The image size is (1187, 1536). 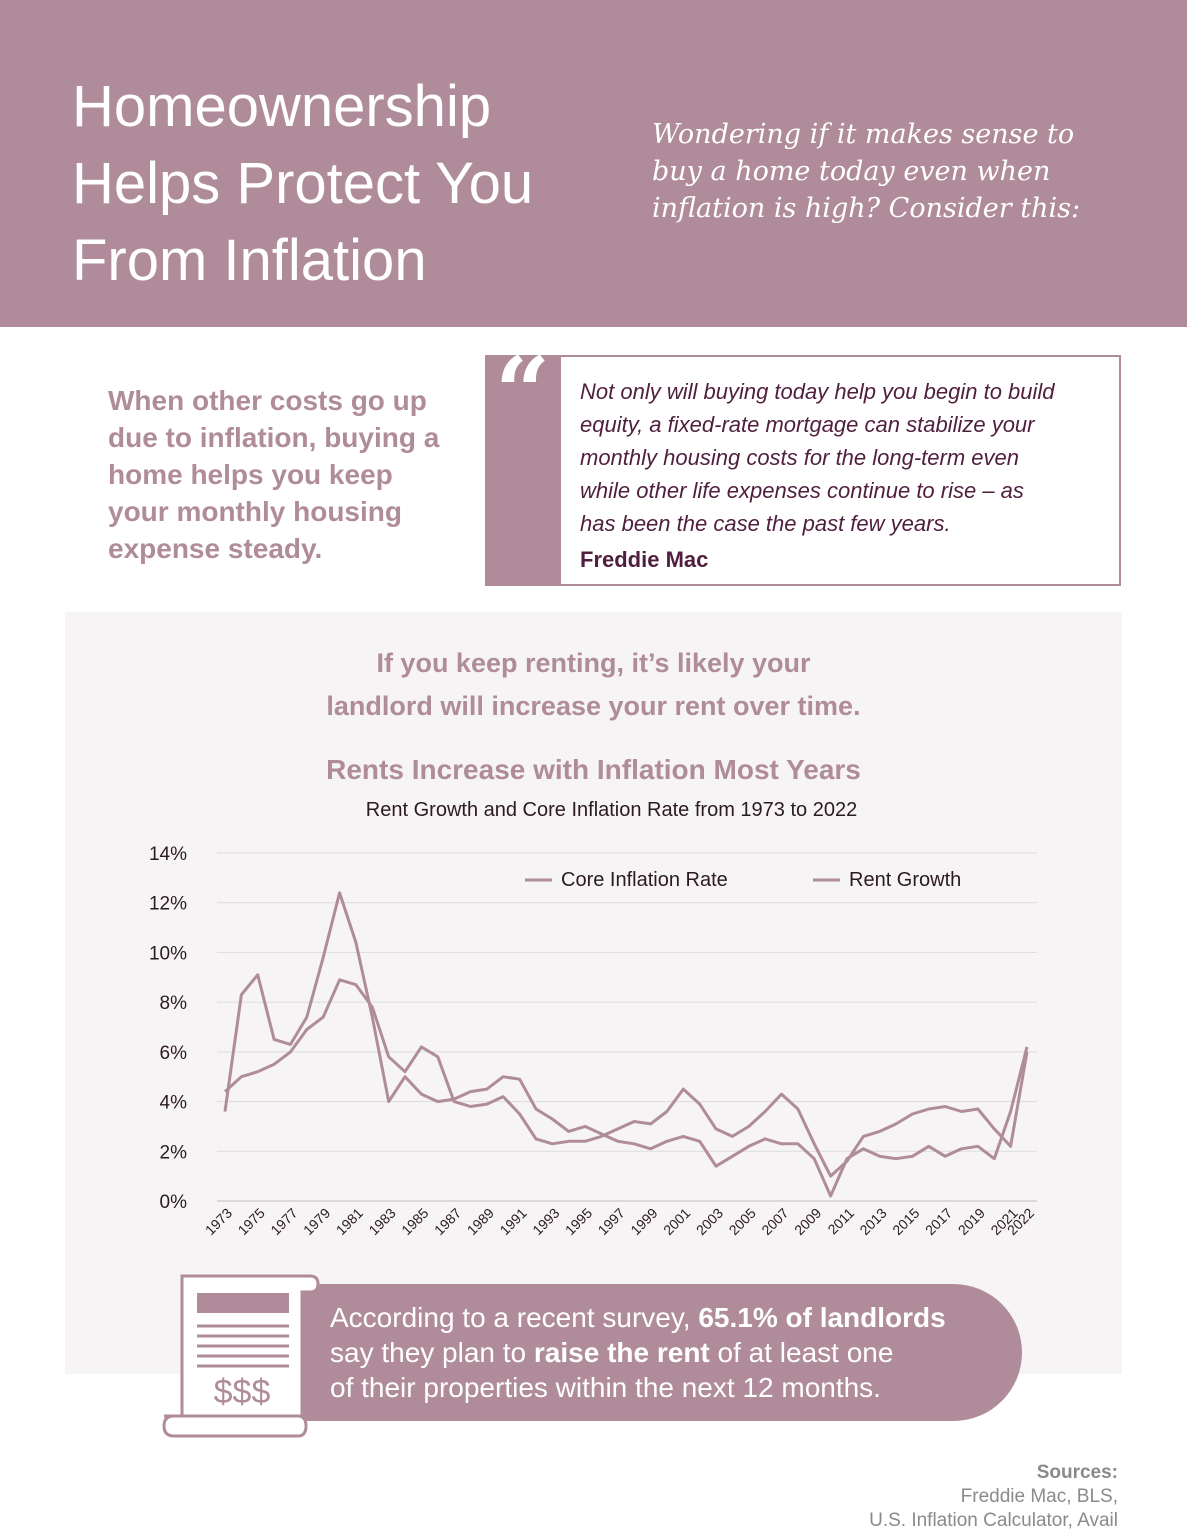 I want to click on callout-highlight: raise the rent, so click(x=621, y=1352).